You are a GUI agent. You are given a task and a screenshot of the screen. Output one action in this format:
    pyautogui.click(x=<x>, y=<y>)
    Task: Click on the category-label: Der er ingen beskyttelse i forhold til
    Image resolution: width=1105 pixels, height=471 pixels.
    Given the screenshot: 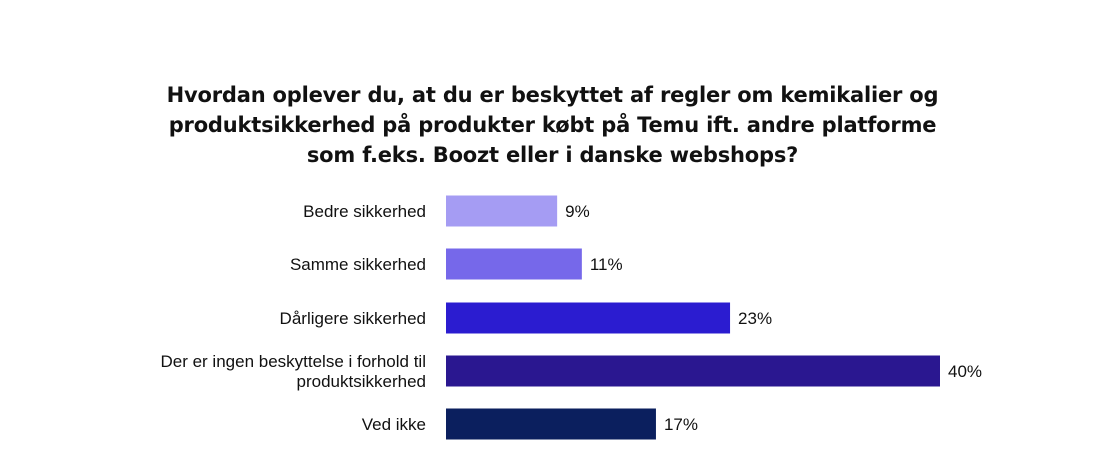 What is the action you would take?
    pyautogui.click(x=293, y=361)
    